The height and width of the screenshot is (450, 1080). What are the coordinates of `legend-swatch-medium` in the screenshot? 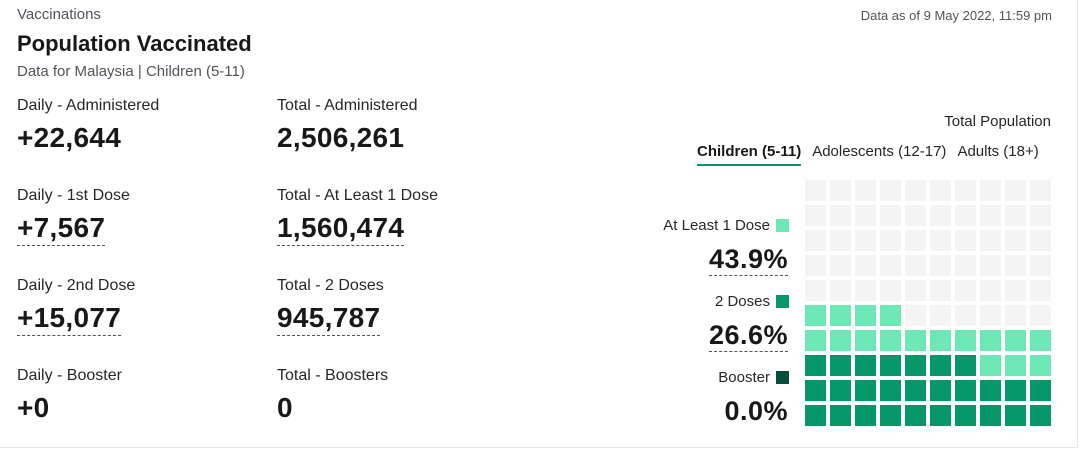 It's located at (782, 301).